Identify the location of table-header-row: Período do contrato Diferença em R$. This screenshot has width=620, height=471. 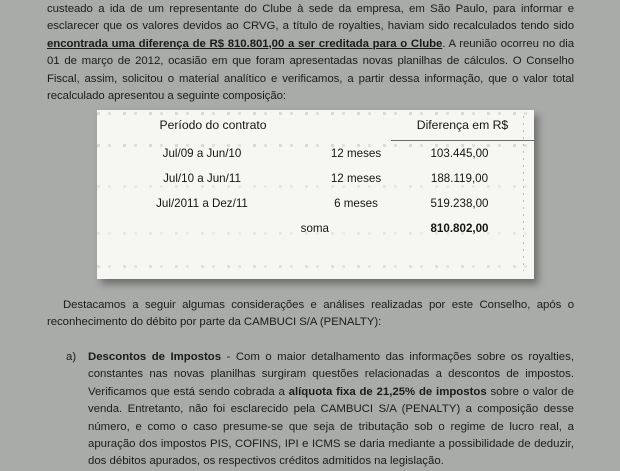
(315, 125).